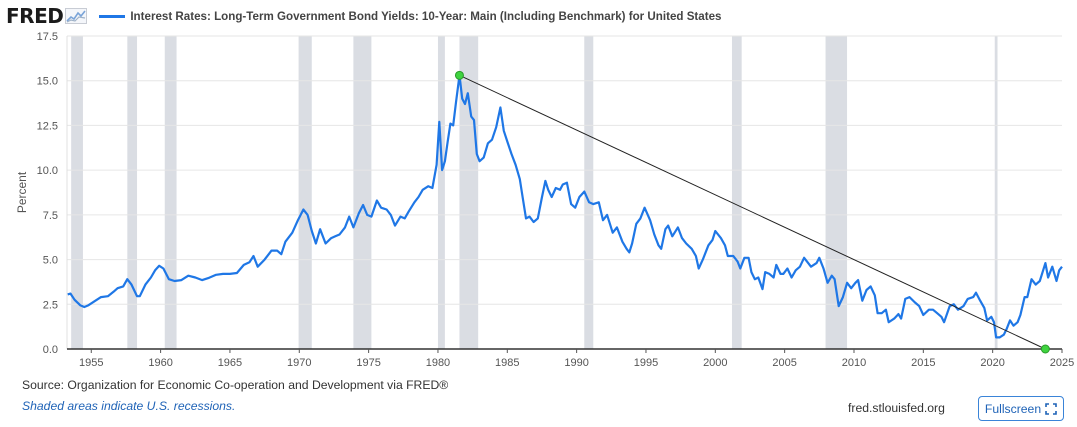 The width and height of the screenshot is (1077, 427). What do you see at coordinates (646, 363) in the screenshot?
I see `x-tick-label: 1995` at bounding box center [646, 363].